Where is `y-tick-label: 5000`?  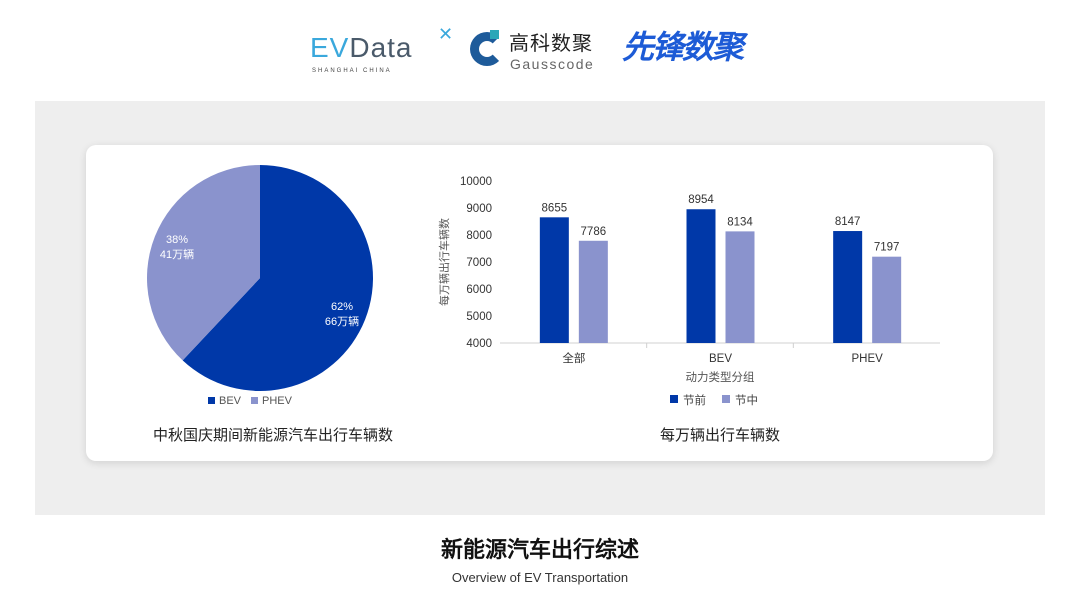 y-tick-label: 5000 is located at coordinates (479, 317).